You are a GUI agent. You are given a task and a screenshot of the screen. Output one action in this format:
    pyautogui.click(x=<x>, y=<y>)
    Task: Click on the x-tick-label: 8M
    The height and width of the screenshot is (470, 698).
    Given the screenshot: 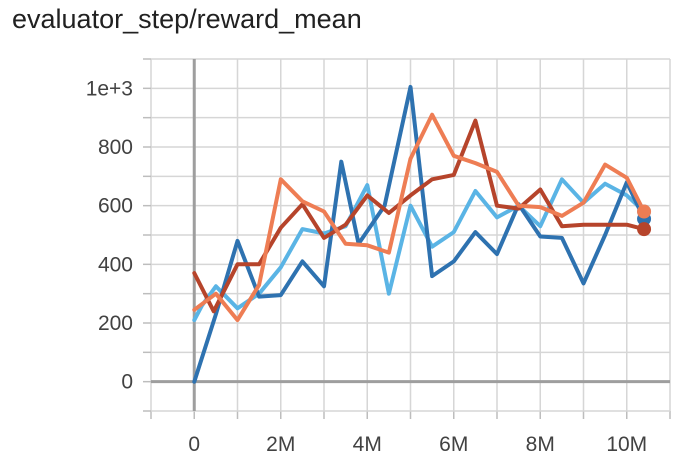 What is the action you would take?
    pyautogui.click(x=540, y=444)
    